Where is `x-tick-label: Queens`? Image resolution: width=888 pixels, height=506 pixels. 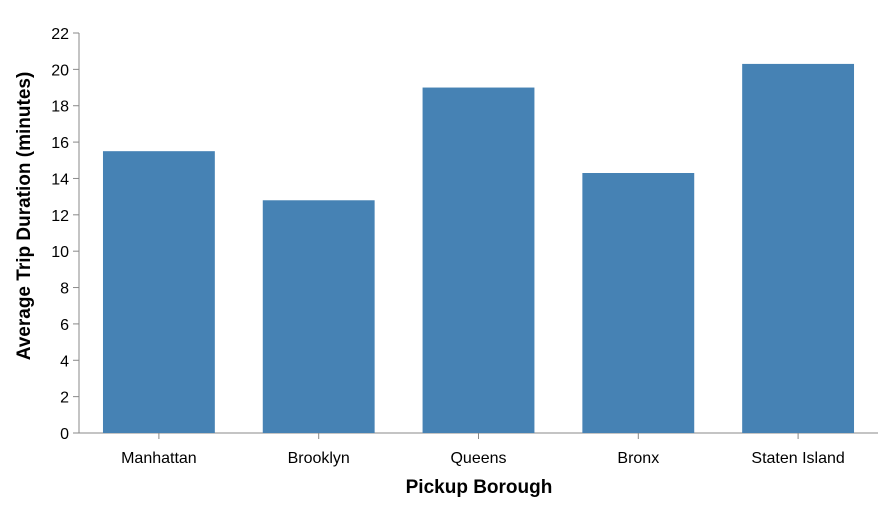 x-tick-label: Queens is located at coordinates (478, 458).